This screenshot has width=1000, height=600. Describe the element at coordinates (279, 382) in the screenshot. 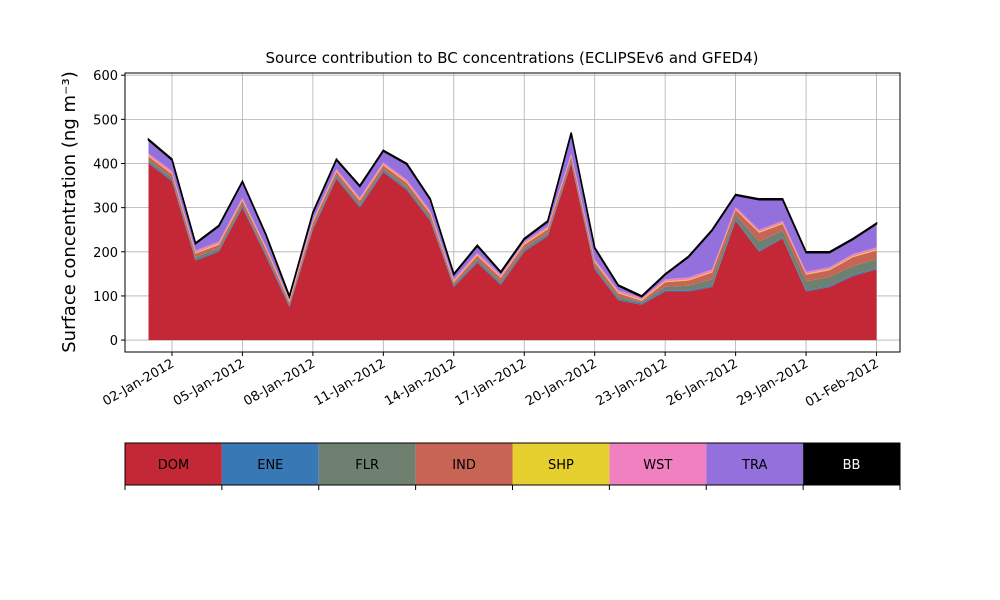

I see `x-tick-label: 08-Jan-2012` at that location.